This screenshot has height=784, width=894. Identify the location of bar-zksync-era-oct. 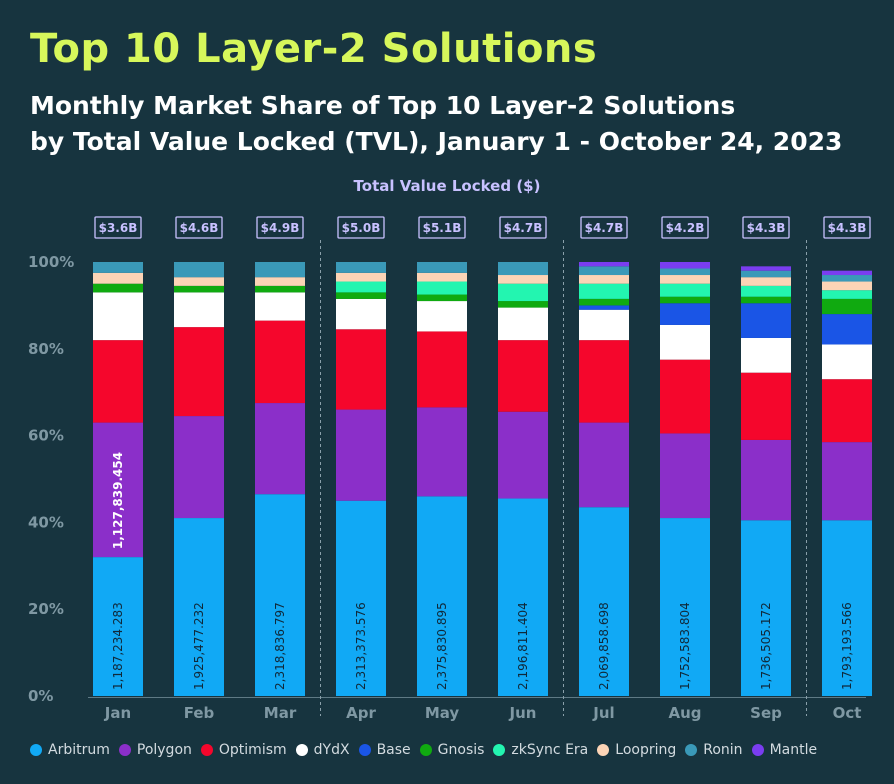
(847, 294).